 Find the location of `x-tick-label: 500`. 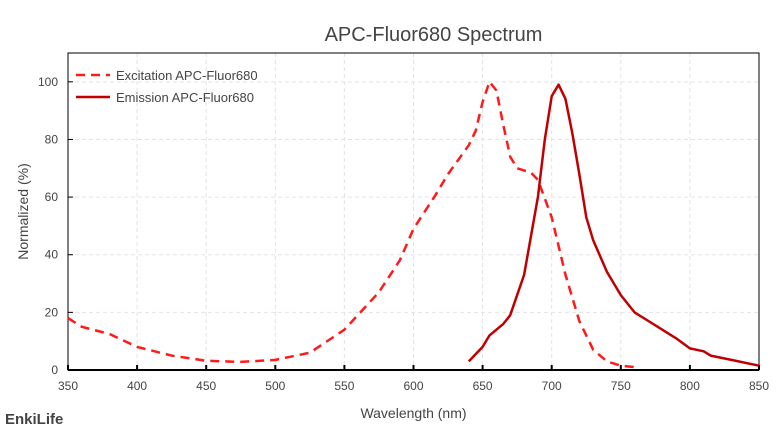

x-tick-label: 500 is located at coordinates (275, 386).